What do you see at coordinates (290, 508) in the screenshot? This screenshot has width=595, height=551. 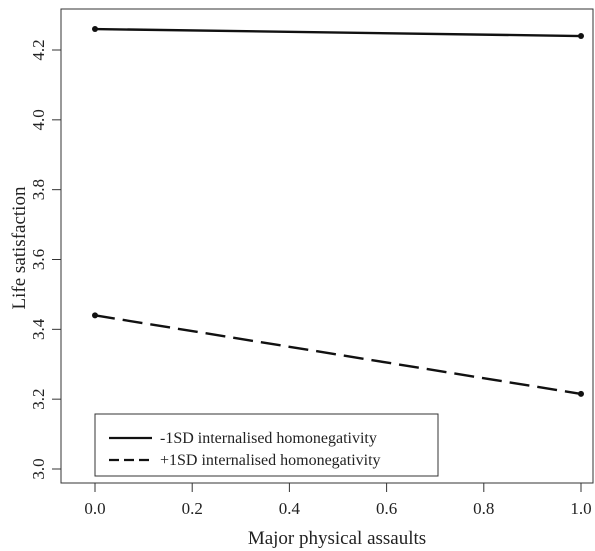 I see `x-tick-label: 0.4` at bounding box center [290, 508].